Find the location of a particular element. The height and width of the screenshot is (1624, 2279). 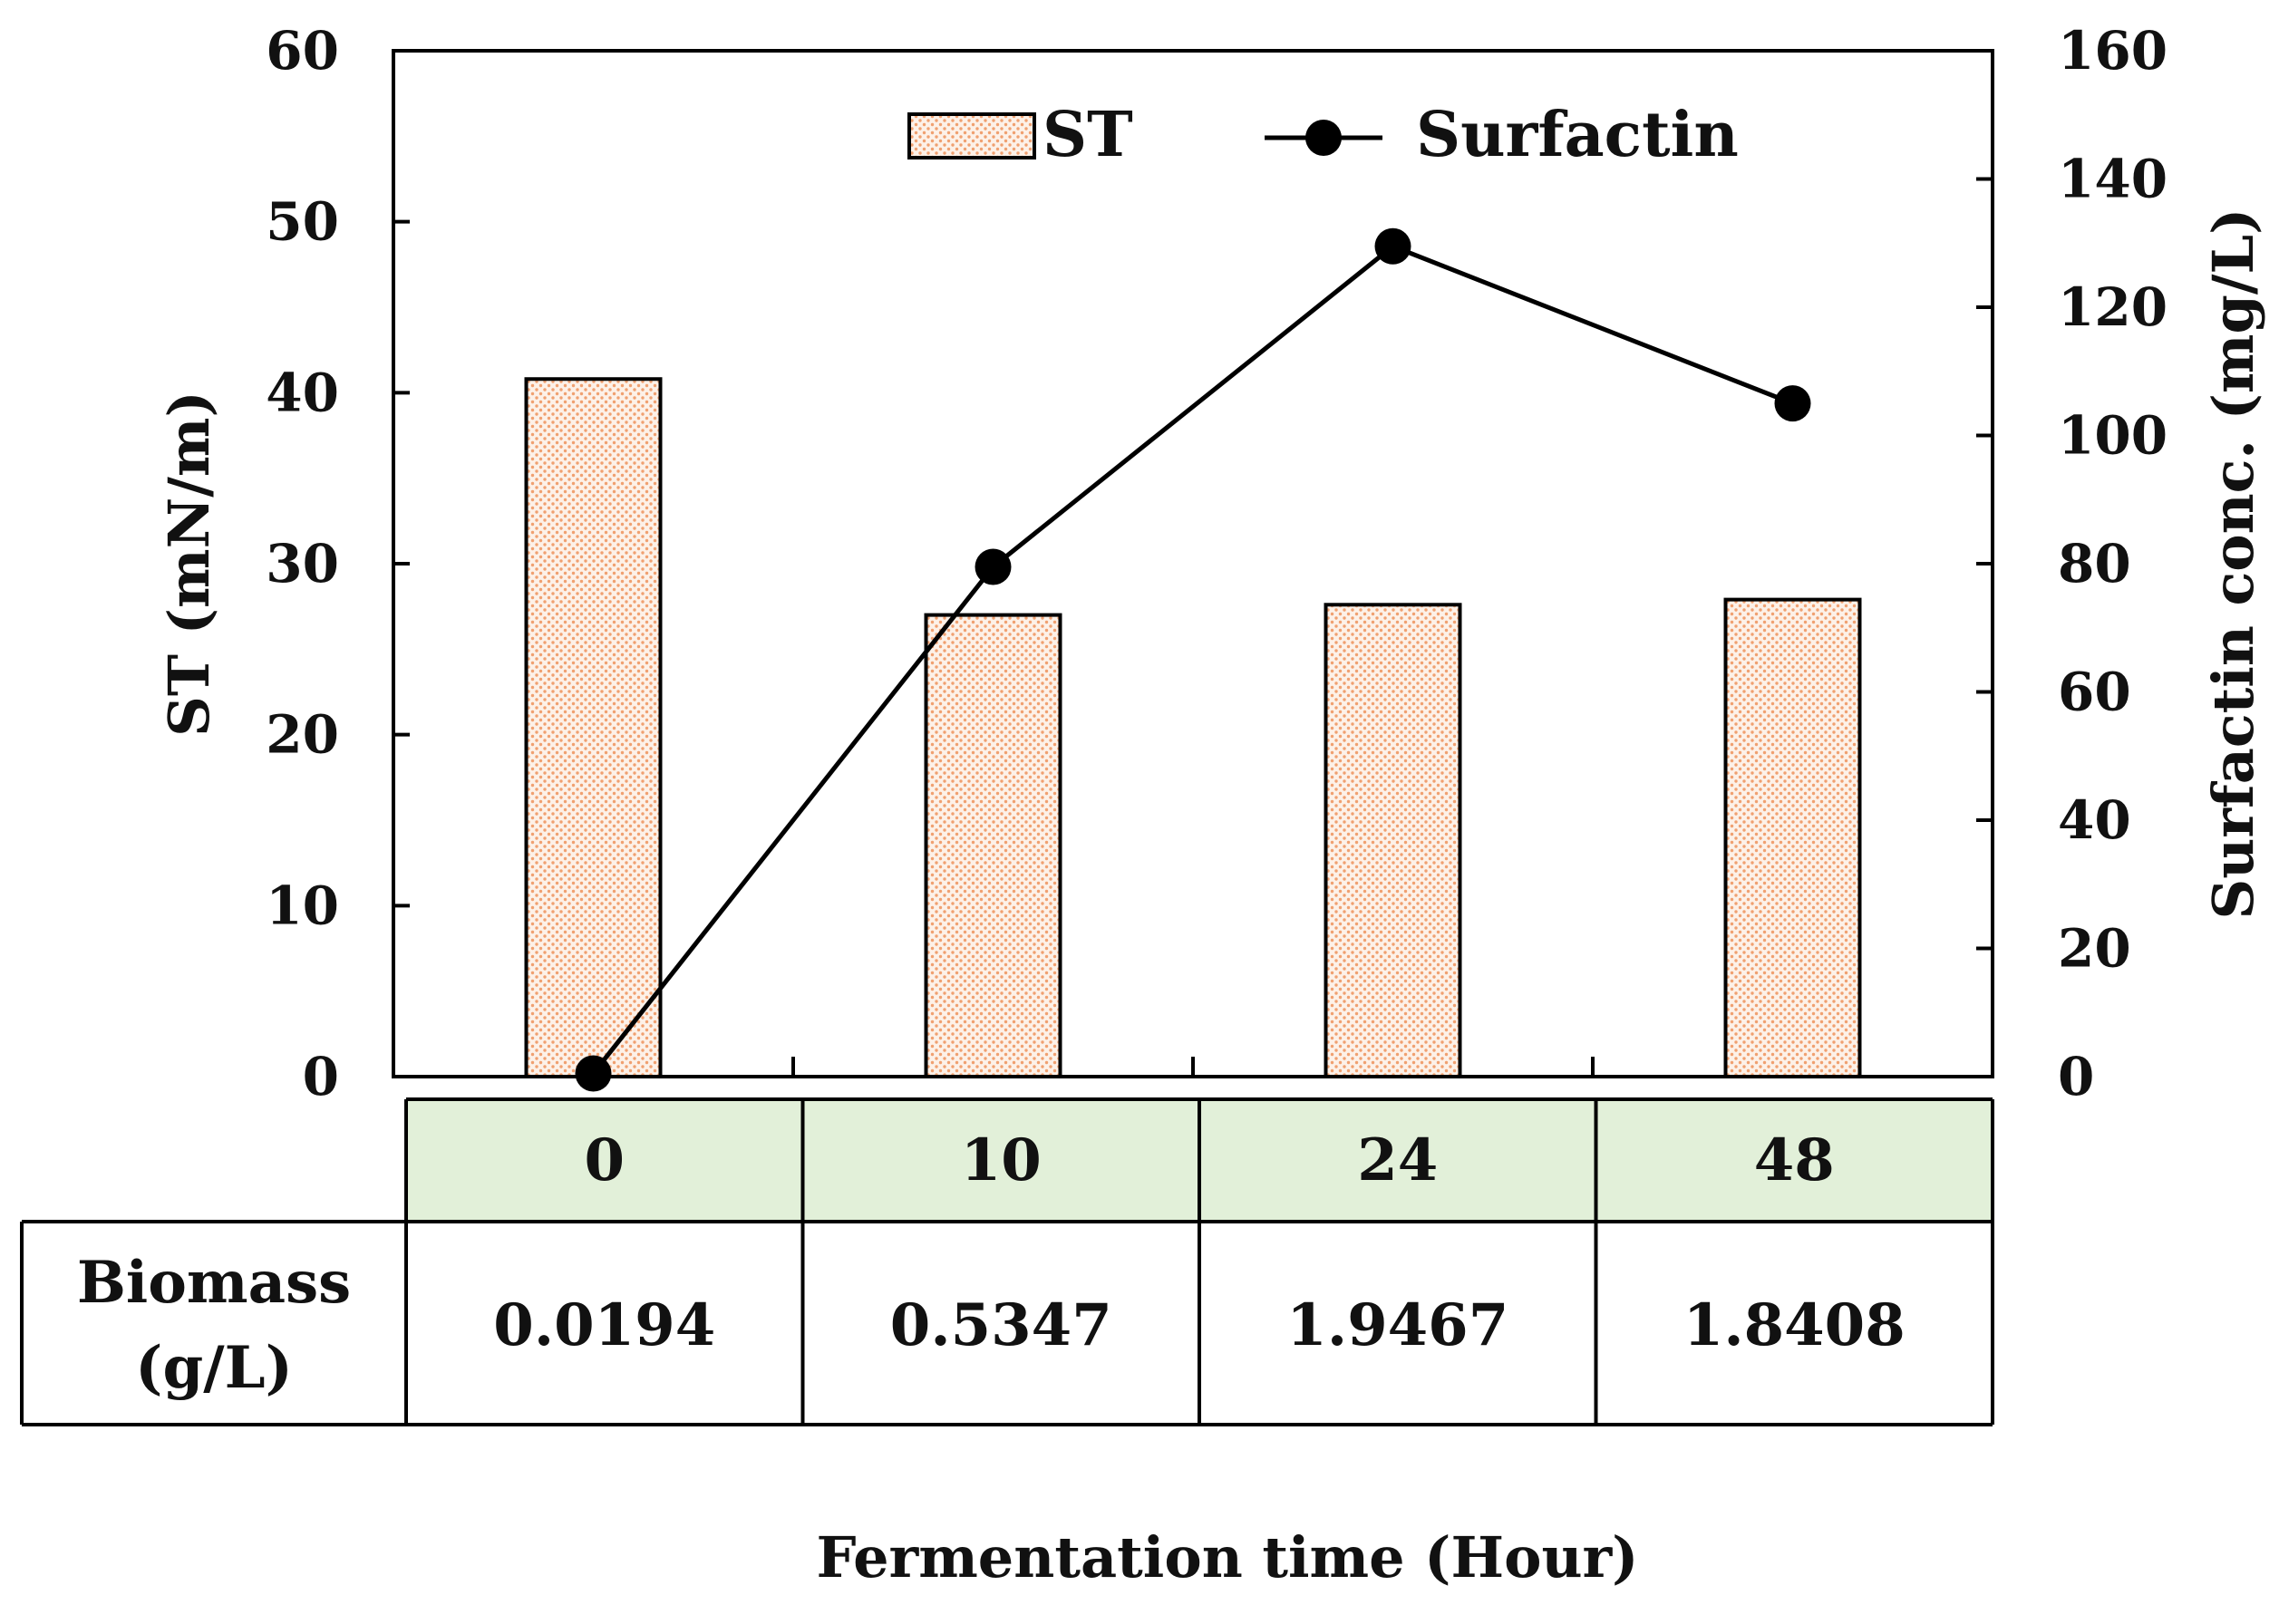

left-tick-label: 40 is located at coordinates (302, 392).